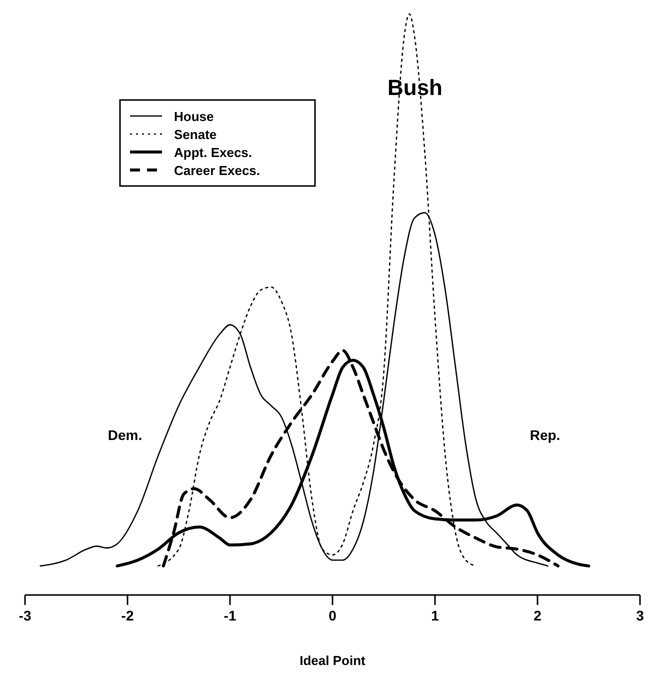 The height and width of the screenshot is (681, 654). What do you see at coordinates (545, 435) in the screenshot?
I see `annotation: Rep.` at bounding box center [545, 435].